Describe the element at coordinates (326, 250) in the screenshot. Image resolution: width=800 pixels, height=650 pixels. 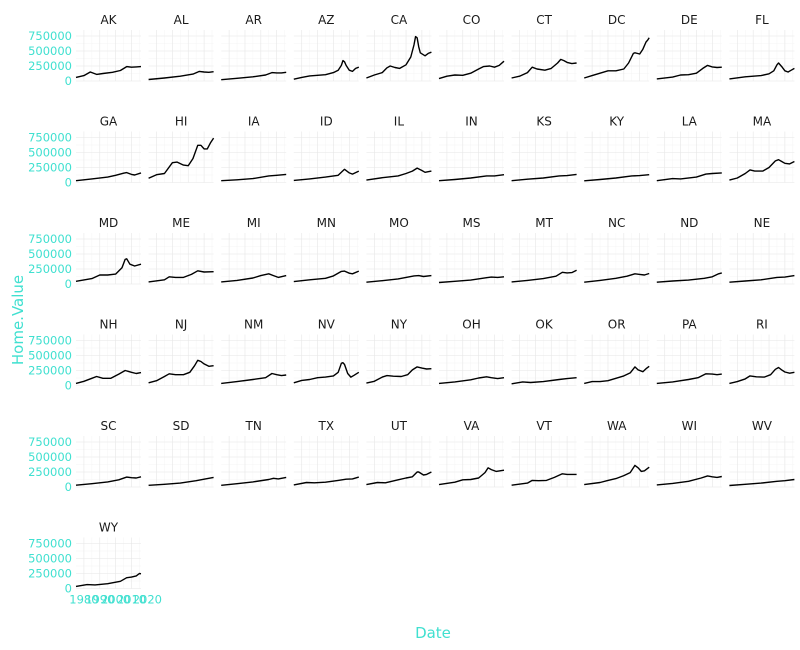
I see `facet-panel-mn: MN` at that location.